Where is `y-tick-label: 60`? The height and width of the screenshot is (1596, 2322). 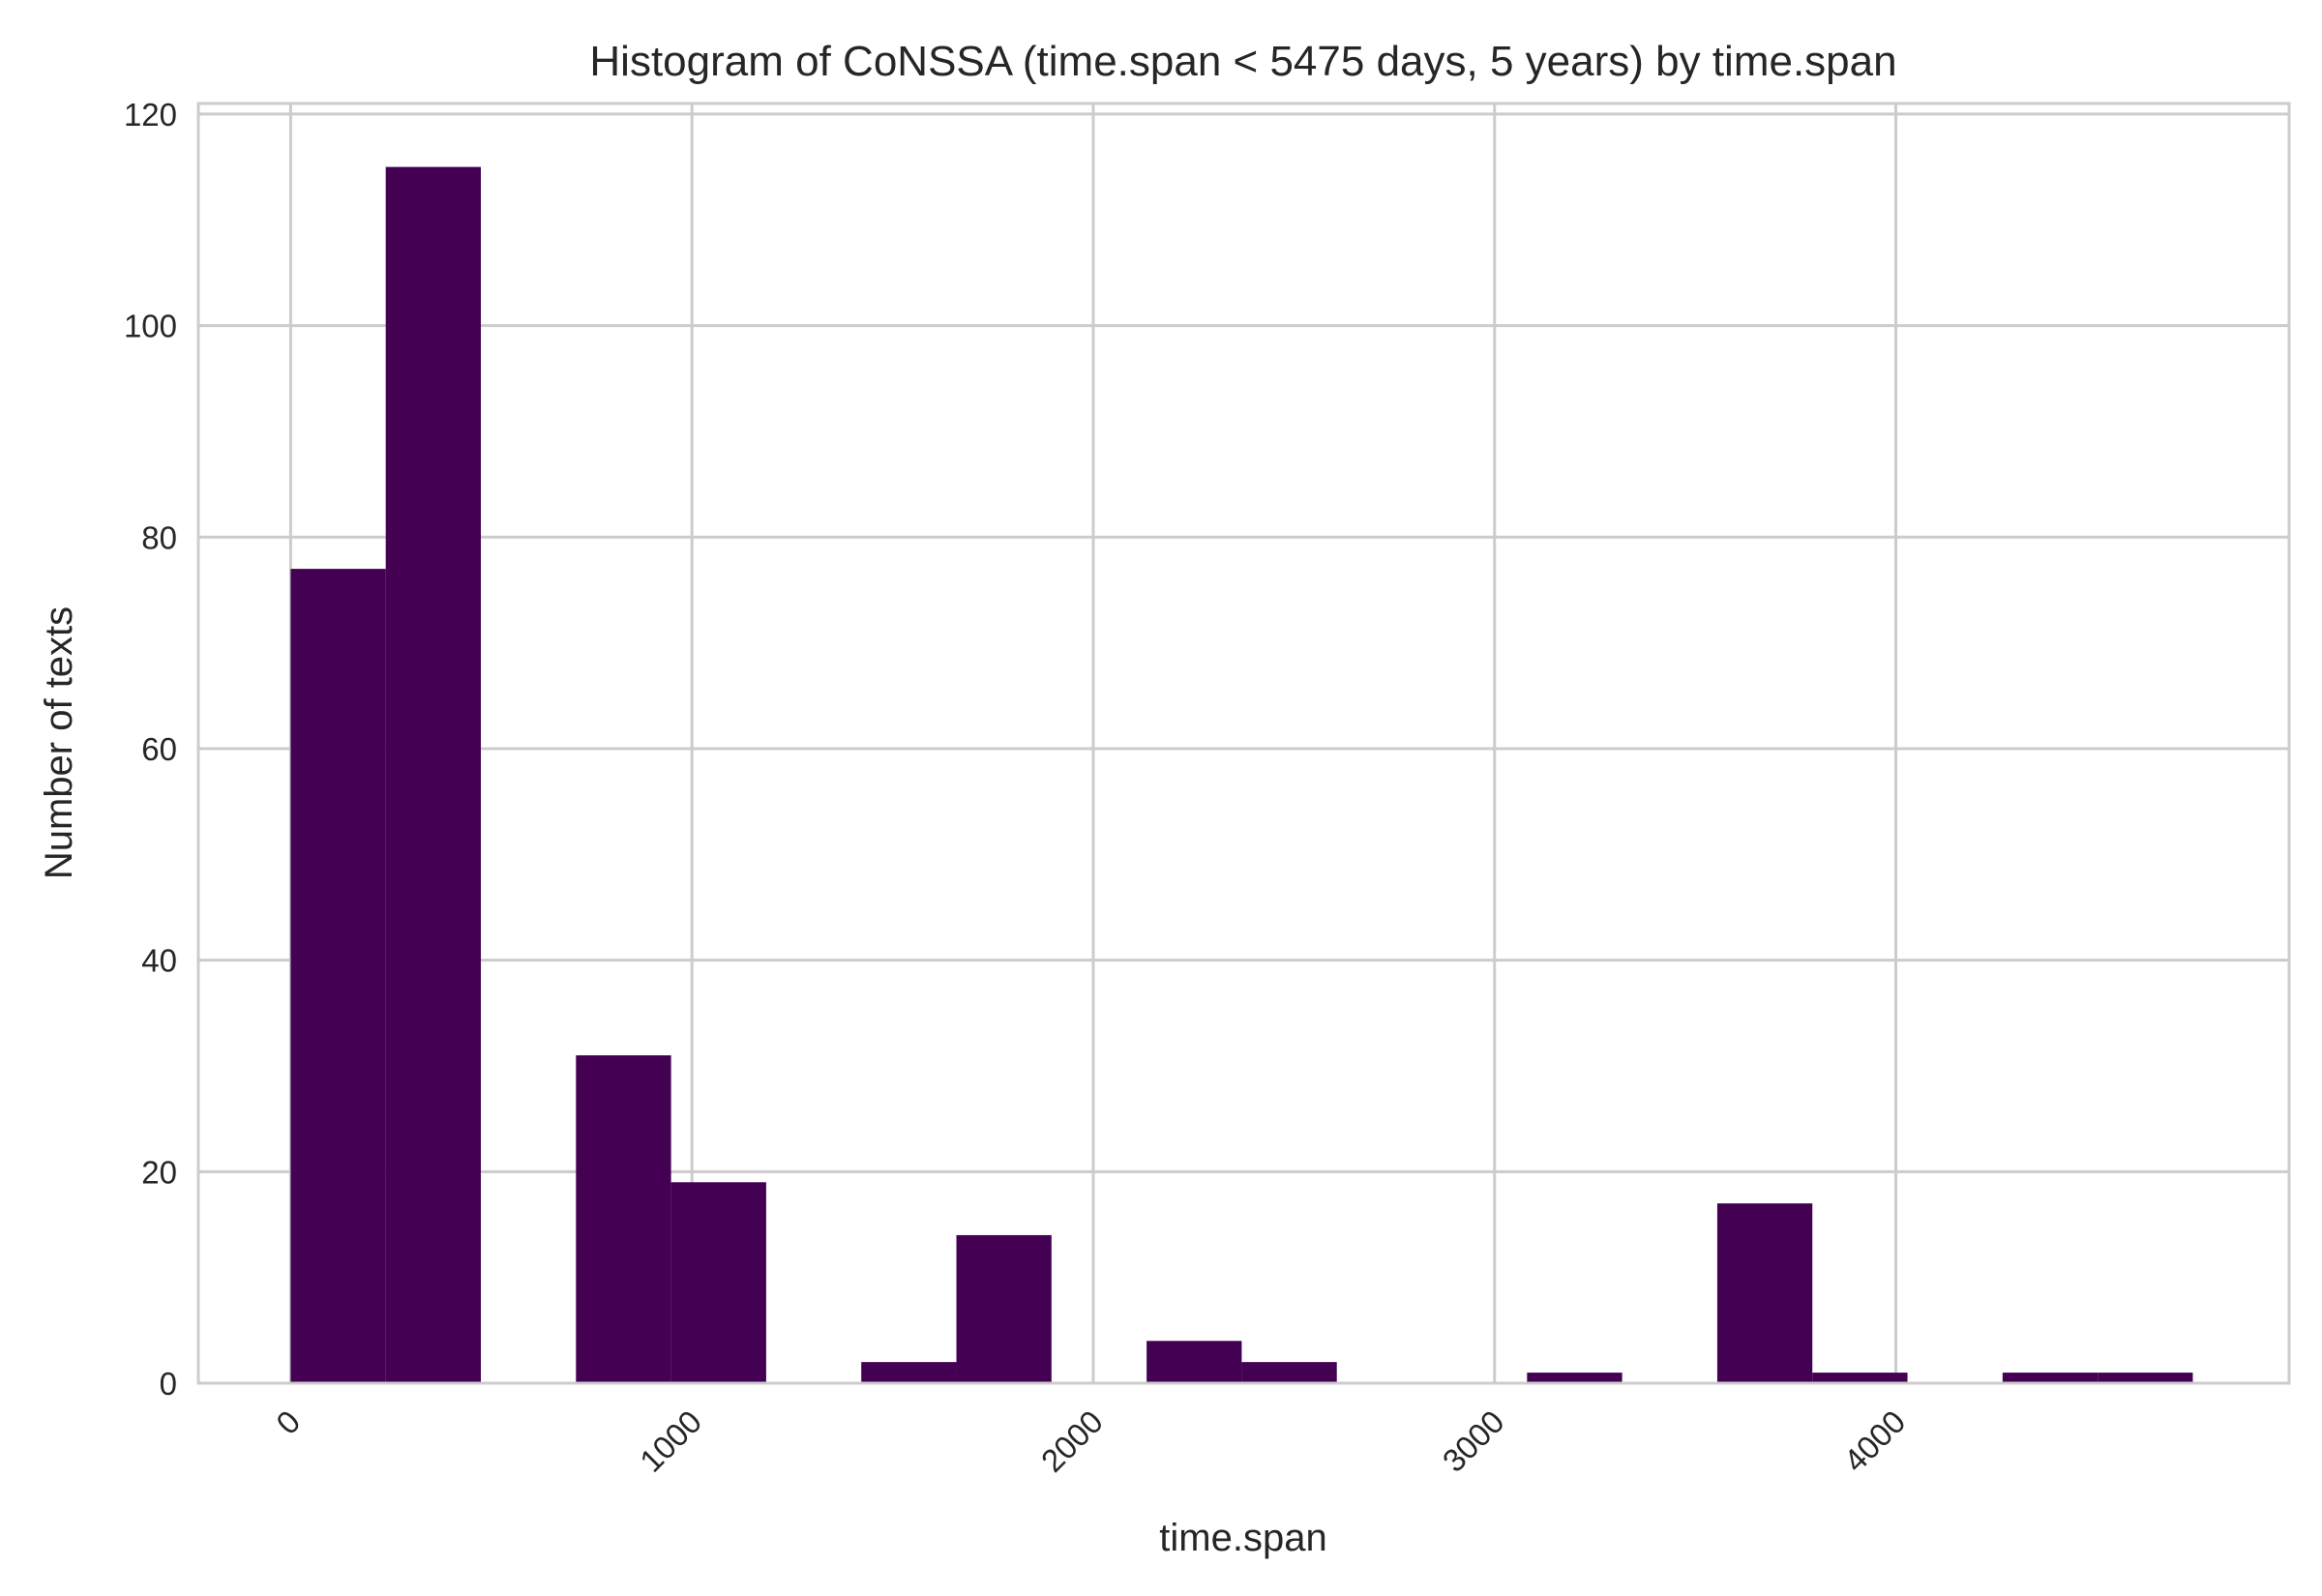
y-tick-label: 60 is located at coordinates (159, 749).